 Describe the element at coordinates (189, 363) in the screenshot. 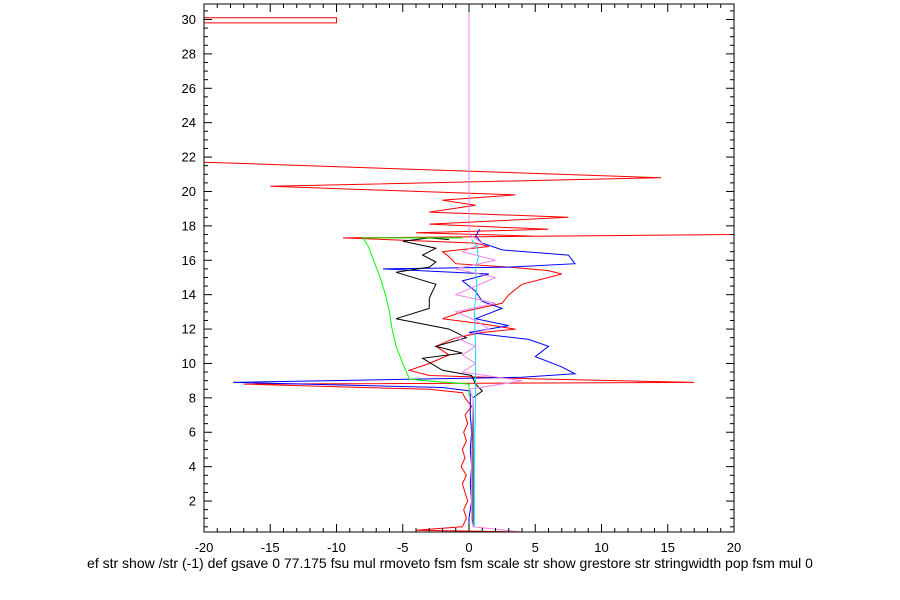

I see `y-tick-label: 10` at that location.